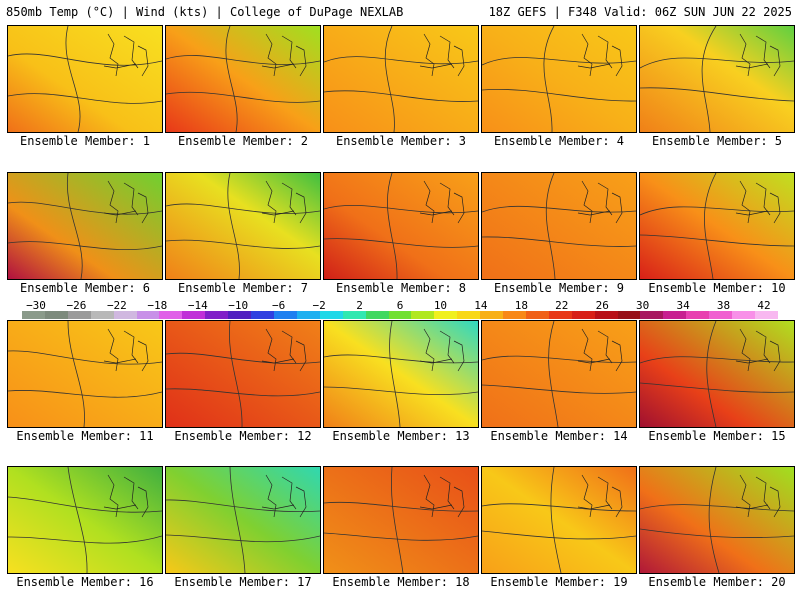 The width and height of the screenshot is (800, 600). What do you see at coordinates (85, 436) in the screenshot?
I see `panel-caption: Ensemble Member: 11` at bounding box center [85, 436].